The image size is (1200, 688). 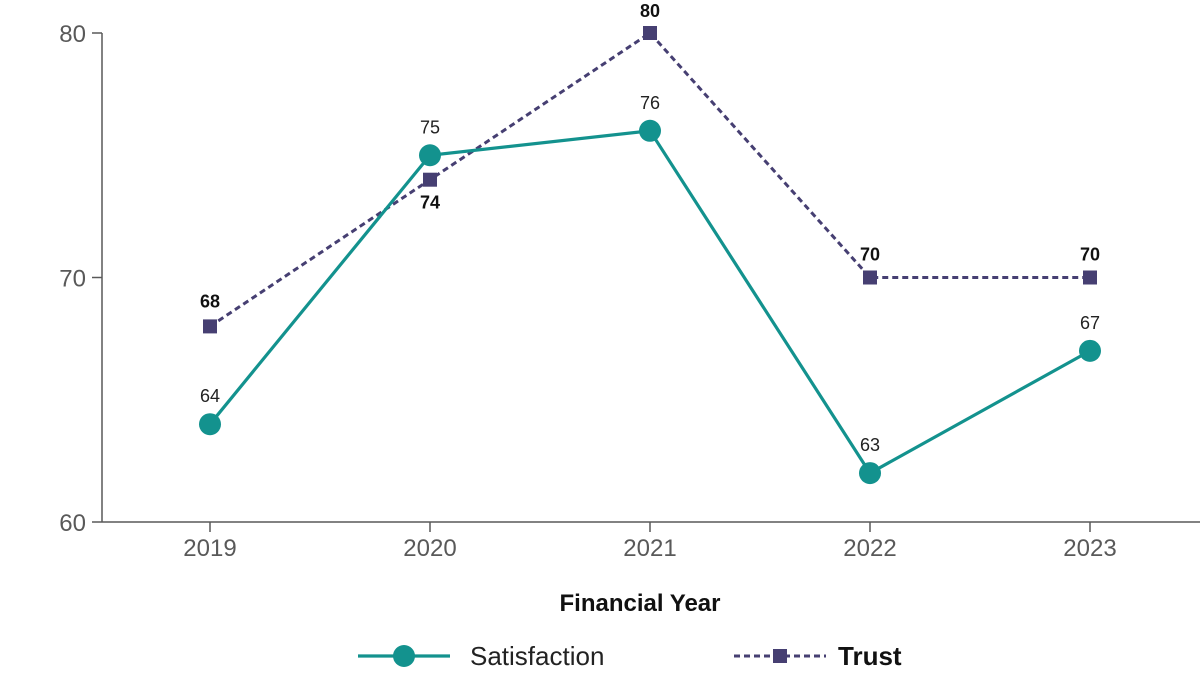 What do you see at coordinates (537, 656) in the screenshot?
I see `legend-satisfaction-label: Satisfaction` at bounding box center [537, 656].